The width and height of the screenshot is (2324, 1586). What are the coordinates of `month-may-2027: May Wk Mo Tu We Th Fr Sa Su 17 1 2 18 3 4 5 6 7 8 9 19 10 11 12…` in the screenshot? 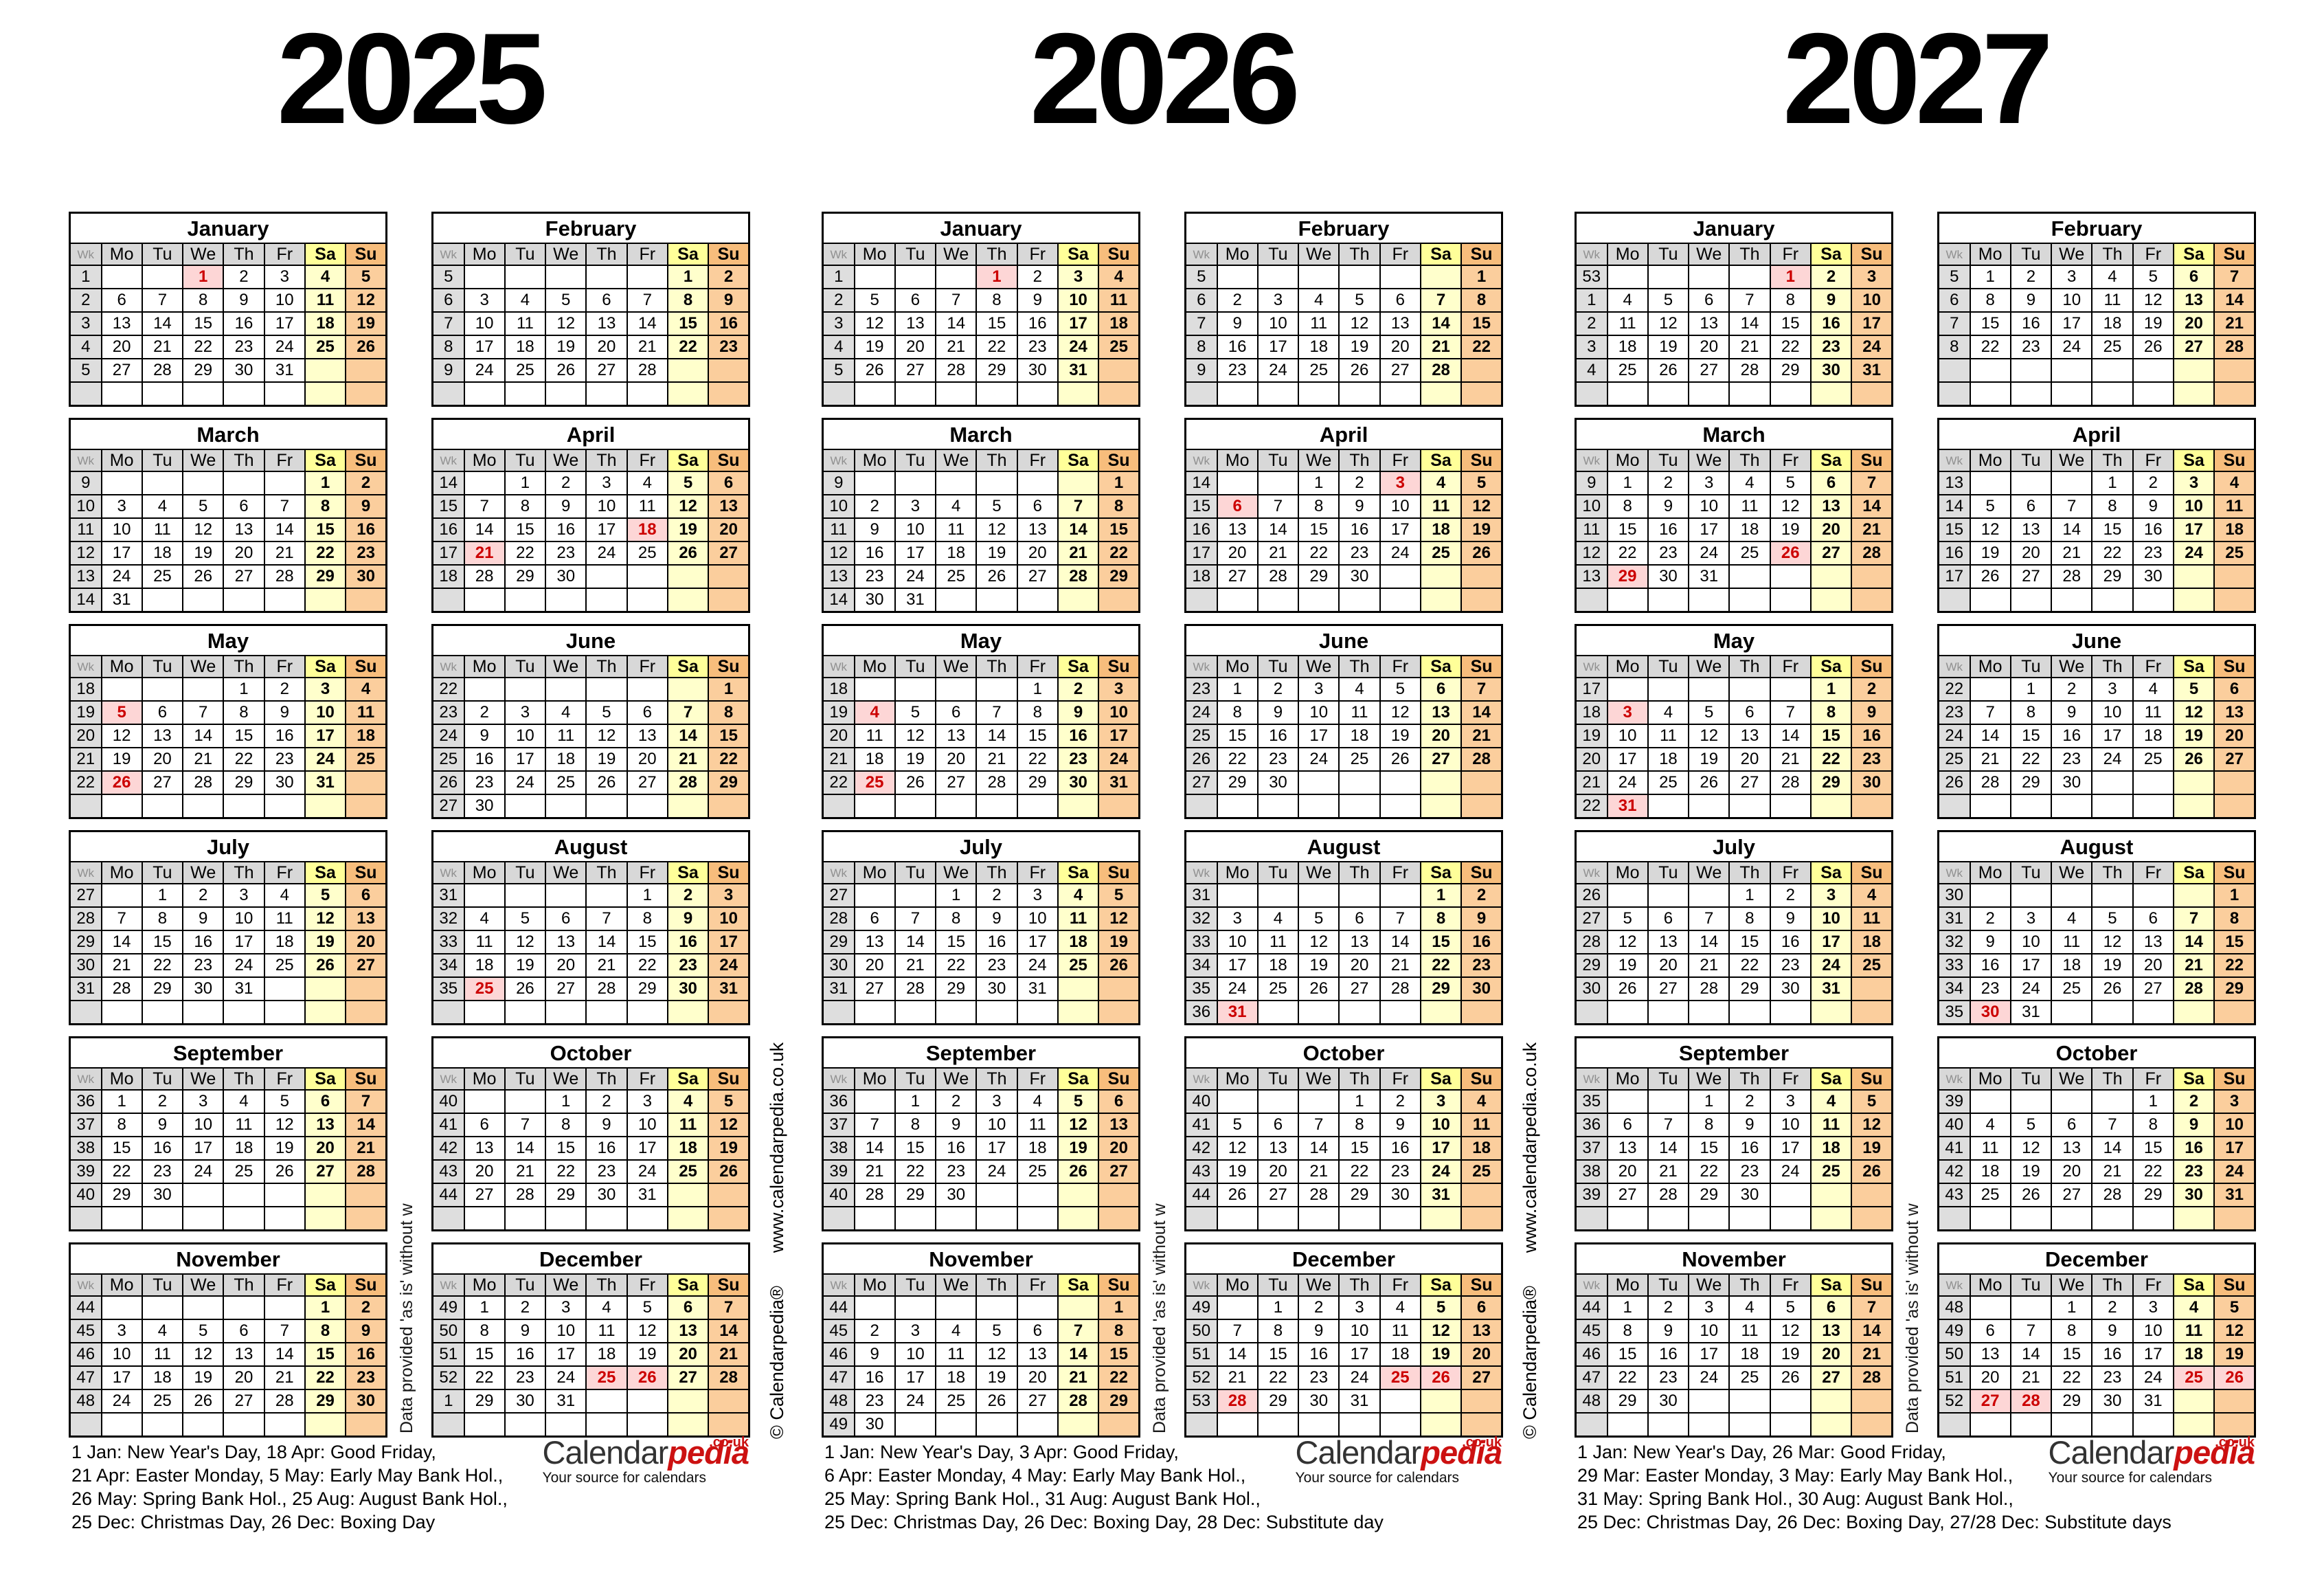 It's located at (1734, 721).